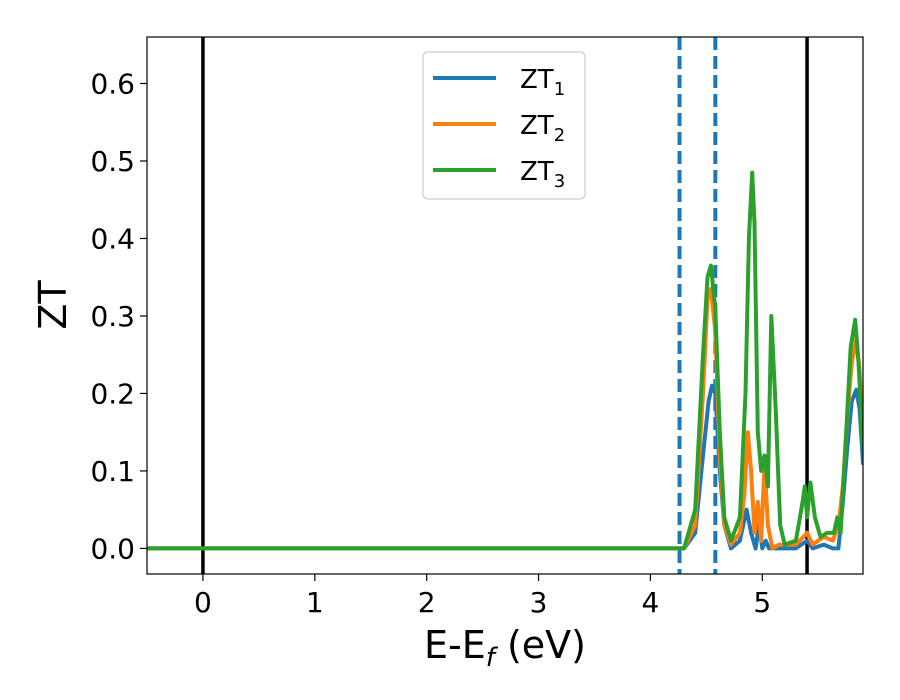 This screenshot has width=900, height=700. Describe the element at coordinates (762, 602) in the screenshot. I see `x-tick-label-5: 5` at that location.